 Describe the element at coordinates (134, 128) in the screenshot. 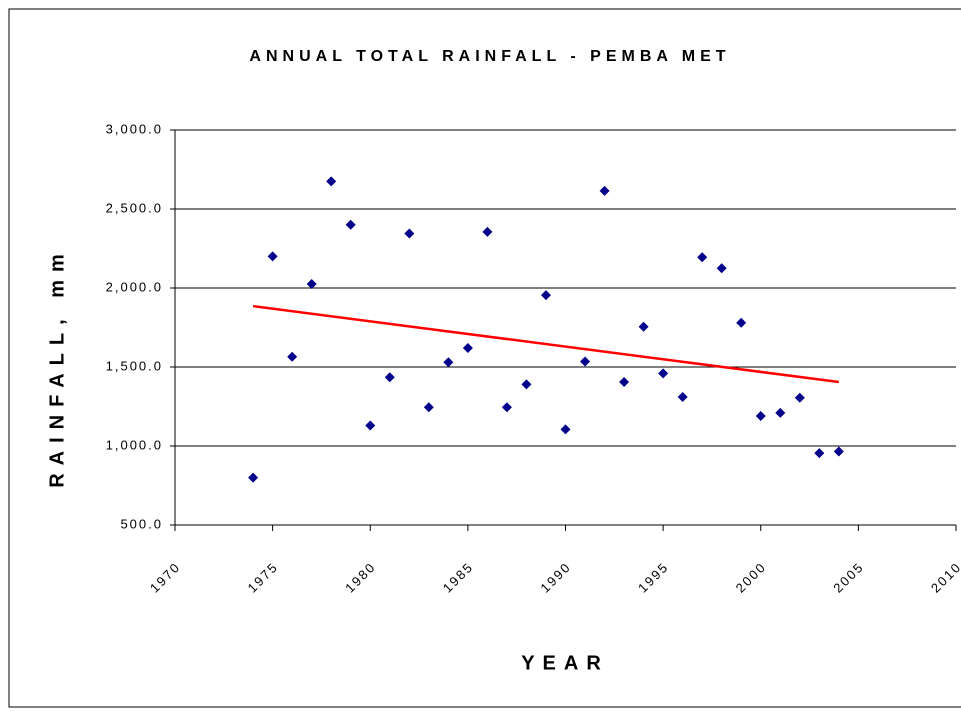

I see `y-tick-label: 3,000.0` at that location.